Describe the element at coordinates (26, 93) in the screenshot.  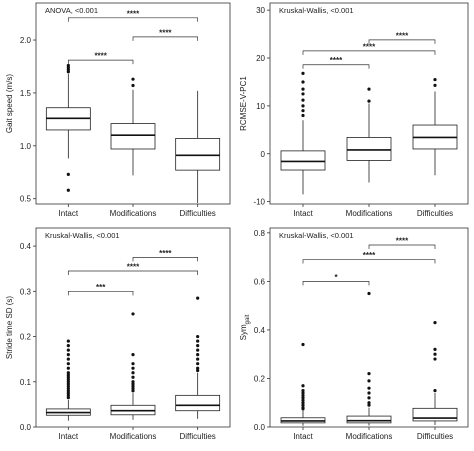
I see `y-tick-label: 1.5` at that location.